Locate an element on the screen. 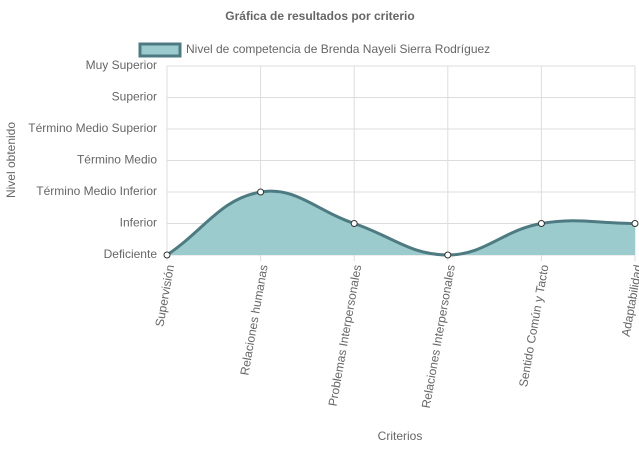  y-tick-label: Deficiente is located at coordinates (131, 254).